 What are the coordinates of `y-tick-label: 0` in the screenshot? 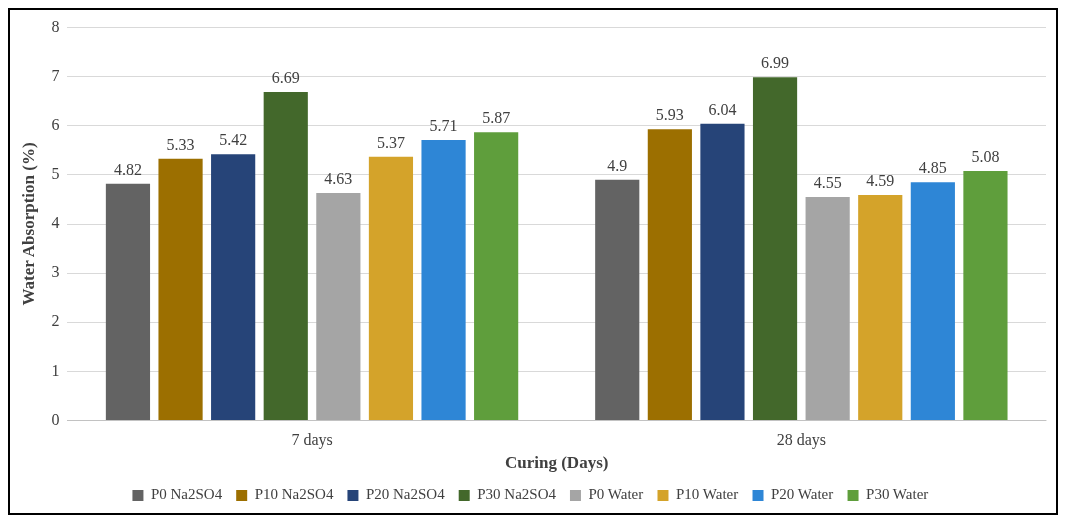 It's located at (55, 419).